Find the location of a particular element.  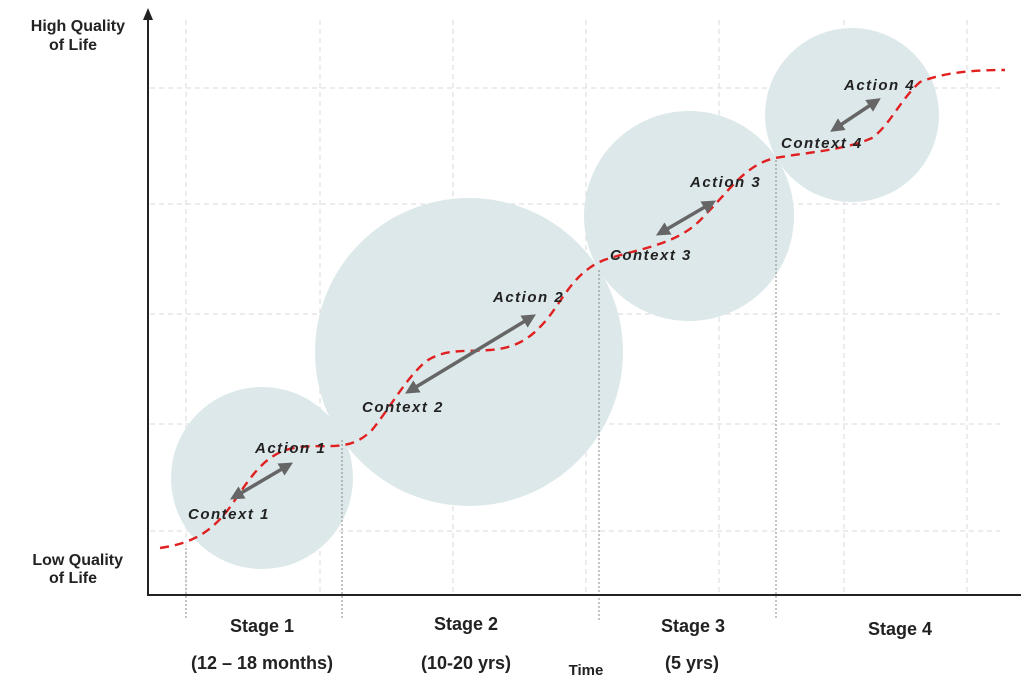

low-quality-label-line1: Low Quality is located at coordinates (77, 560).